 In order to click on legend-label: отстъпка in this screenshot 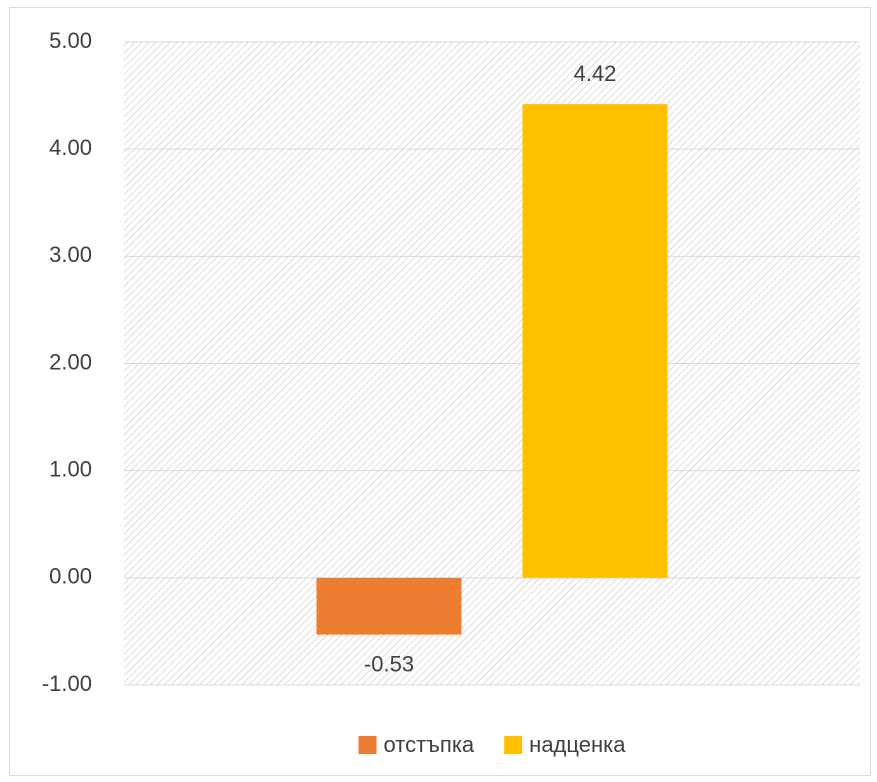, I will do `click(429, 744)`.